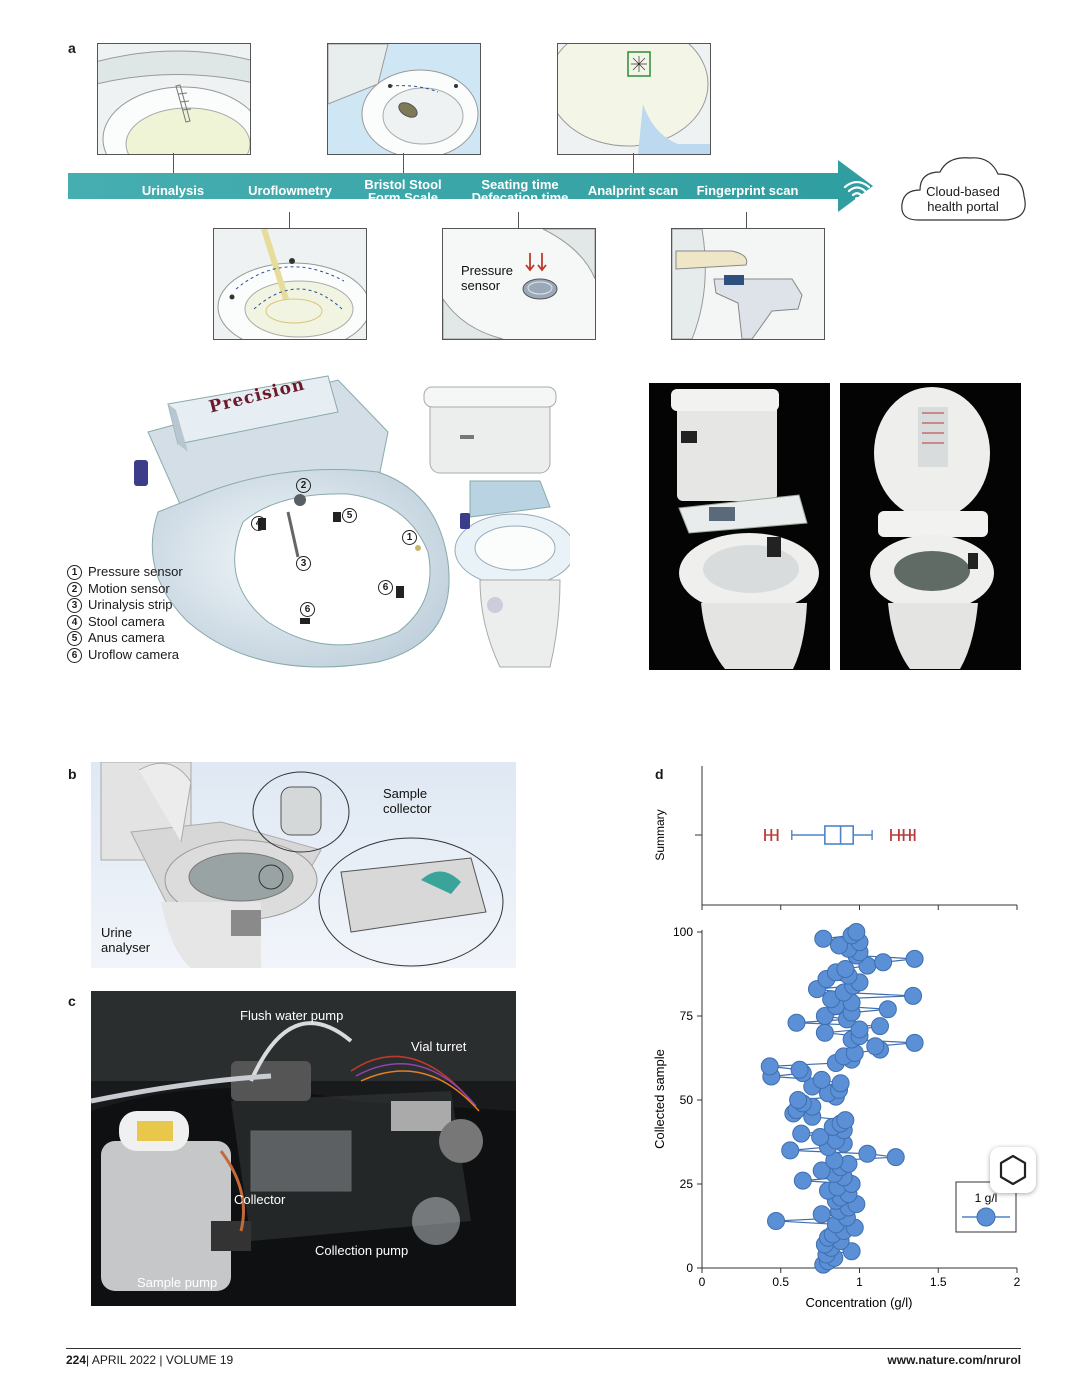 The image size is (1086, 1390). What do you see at coordinates (125, 589) in the screenshot?
I see `legend-row: 2 Motion sensor` at bounding box center [125, 589].